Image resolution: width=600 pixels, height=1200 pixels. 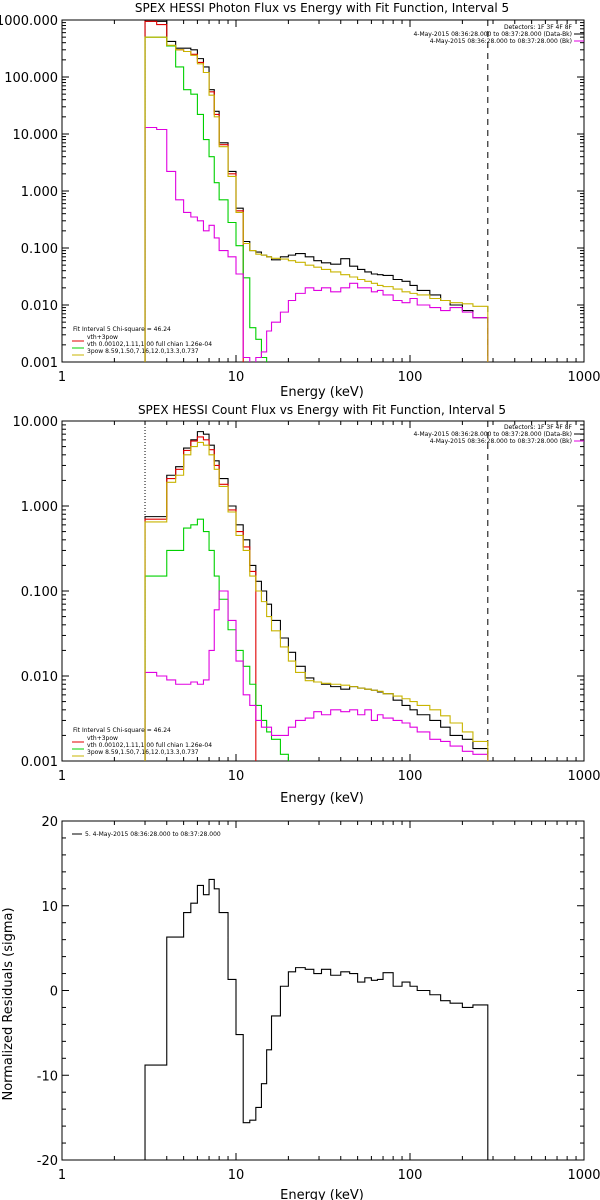 I want to click on y-tick-label: -20, so click(x=47, y=1161).